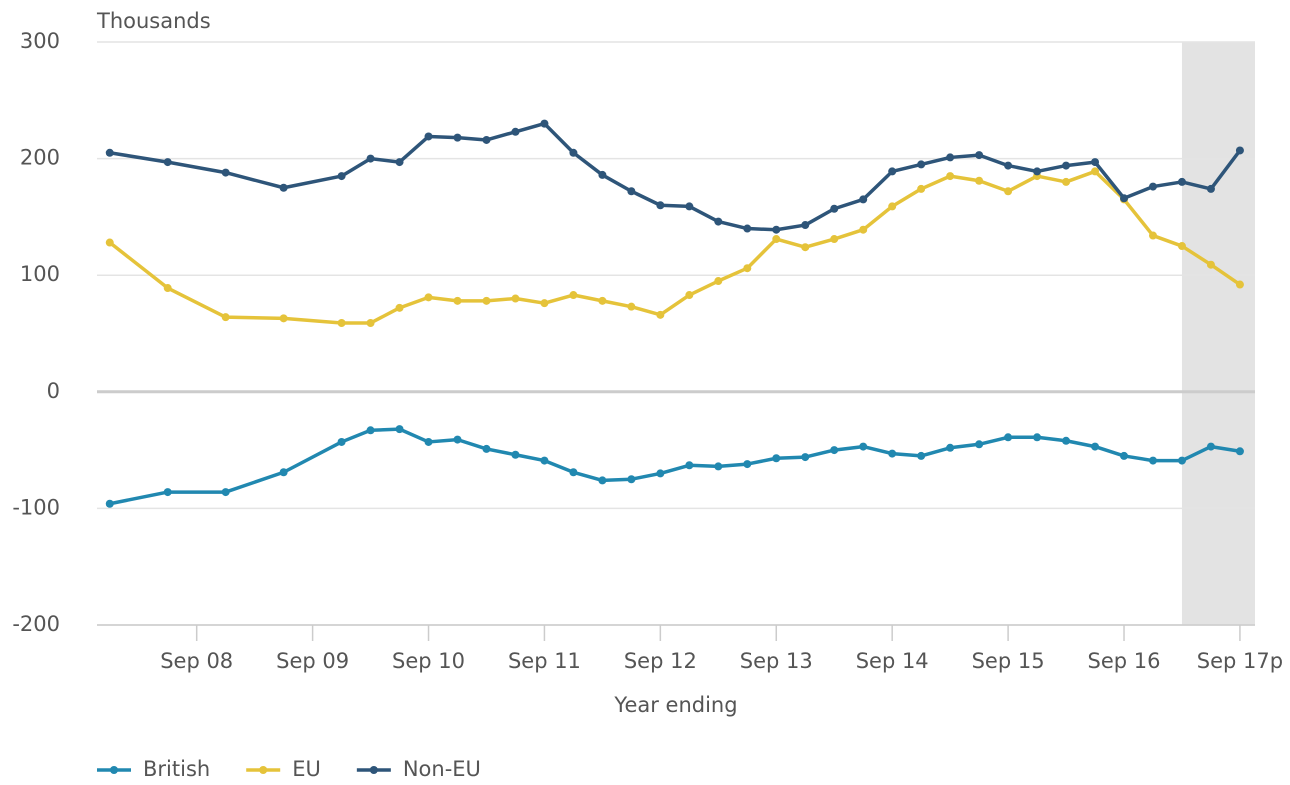 This screenshot has height=785, width=1290. What do you see at coordinates (660, 661) in the screenshot?
I see `x-tick-label: Sep 12` at bounding box center [660, 661].